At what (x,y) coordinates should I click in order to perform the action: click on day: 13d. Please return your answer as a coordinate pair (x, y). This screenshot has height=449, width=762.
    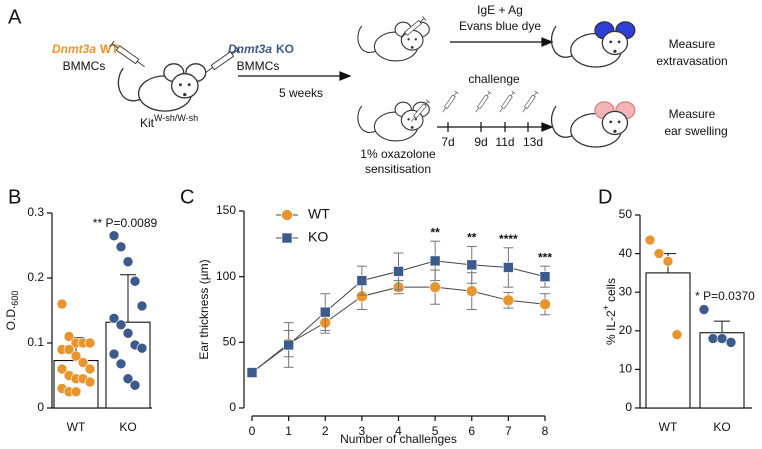
    Looking at the image, I should click on (533, 142).